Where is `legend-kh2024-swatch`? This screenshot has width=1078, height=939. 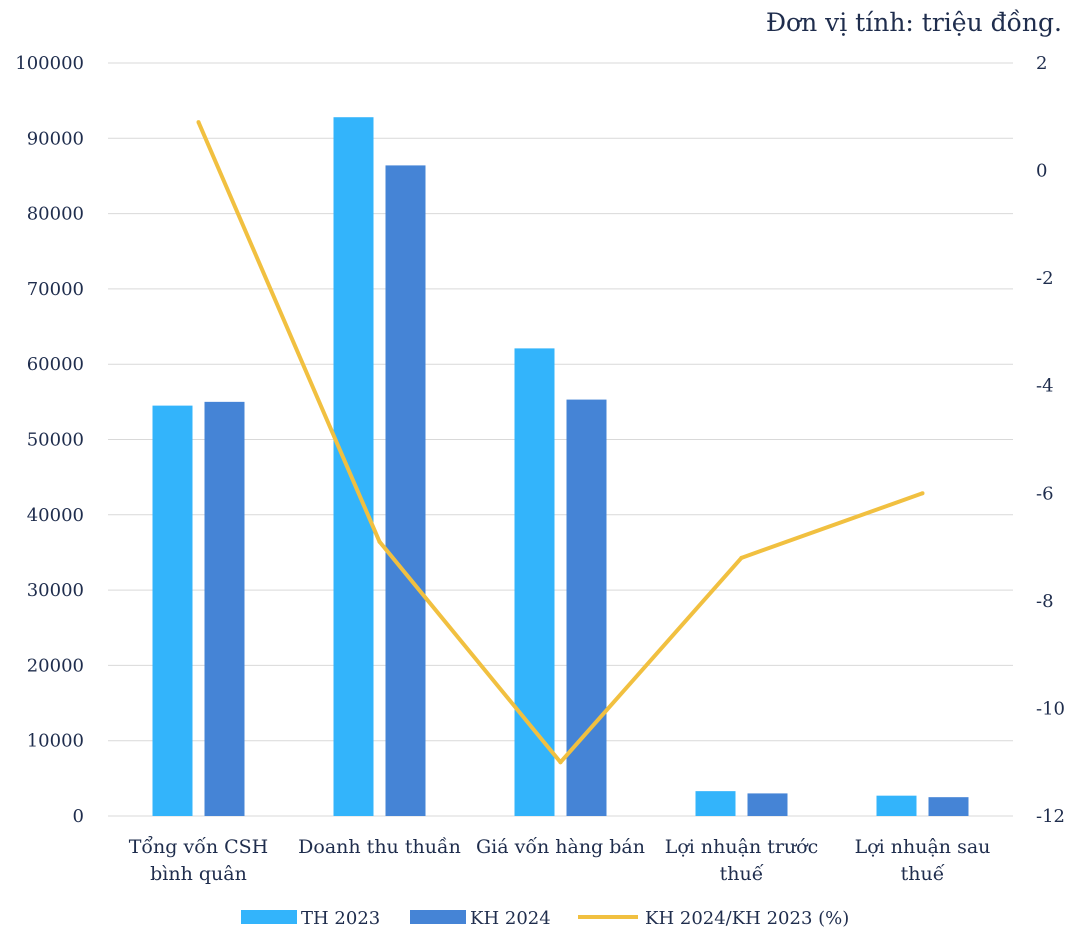
legend-kh2024-swatch is located at coordinates (438, 917).